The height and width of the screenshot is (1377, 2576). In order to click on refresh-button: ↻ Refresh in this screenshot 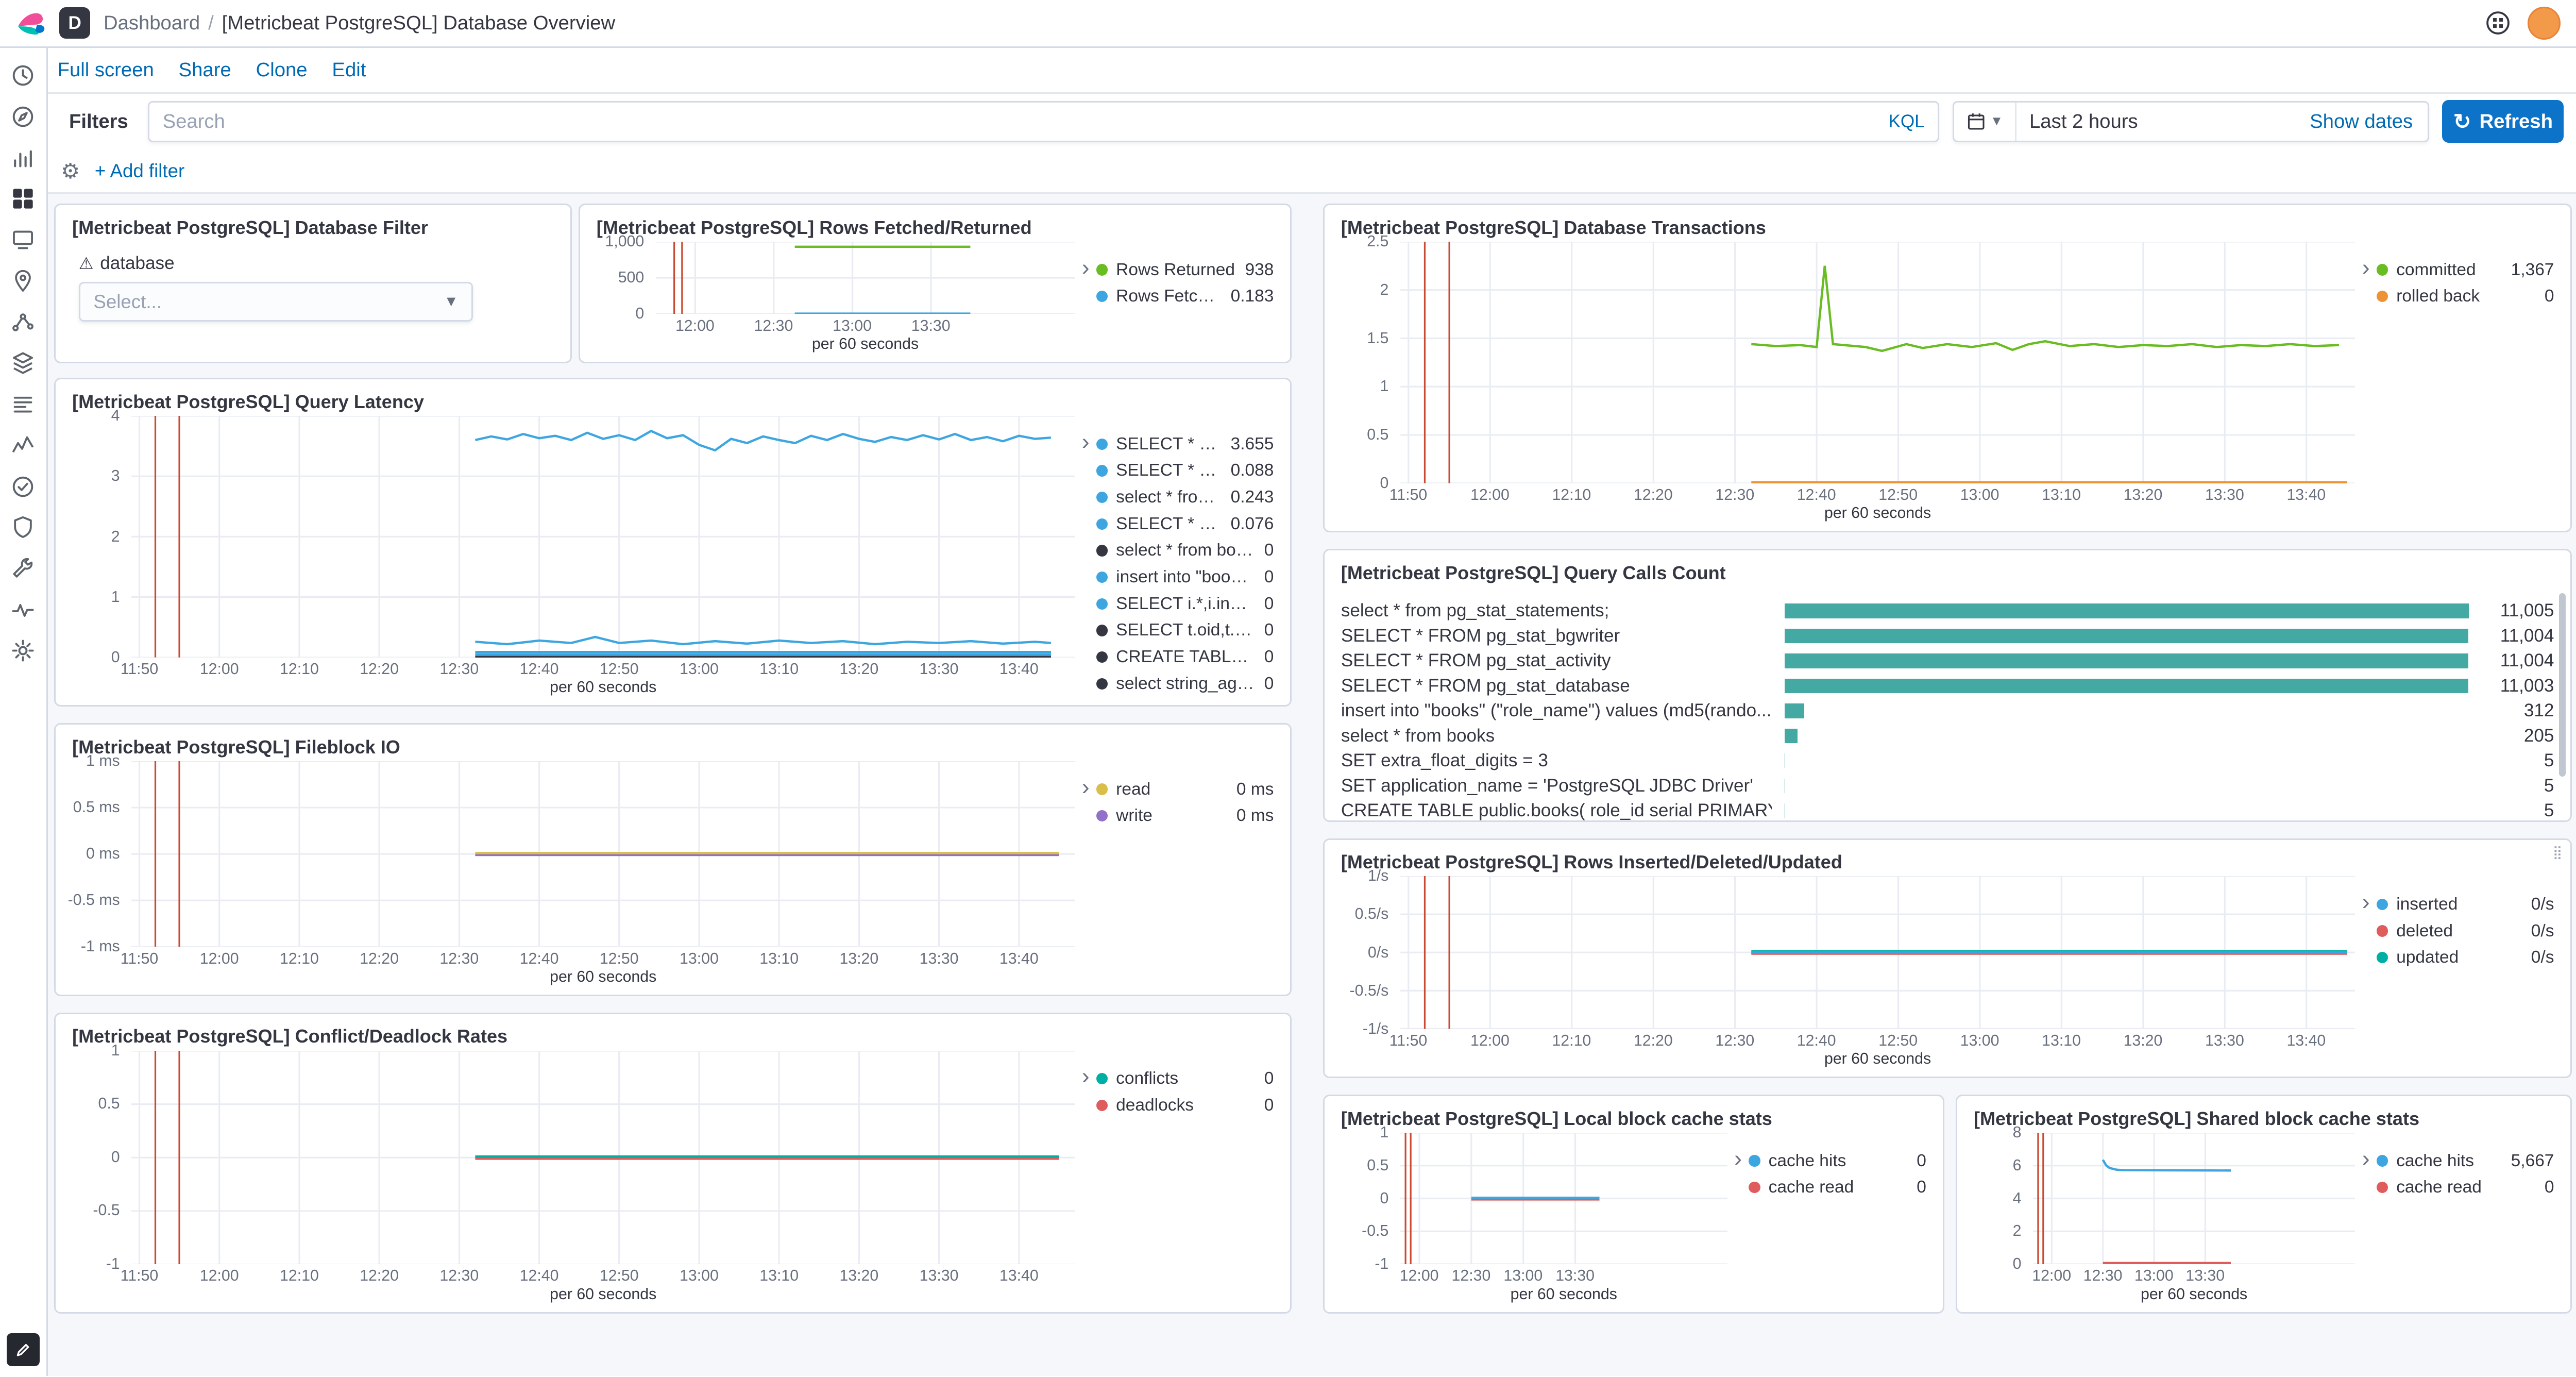, I will do `click(2503, 121)`.